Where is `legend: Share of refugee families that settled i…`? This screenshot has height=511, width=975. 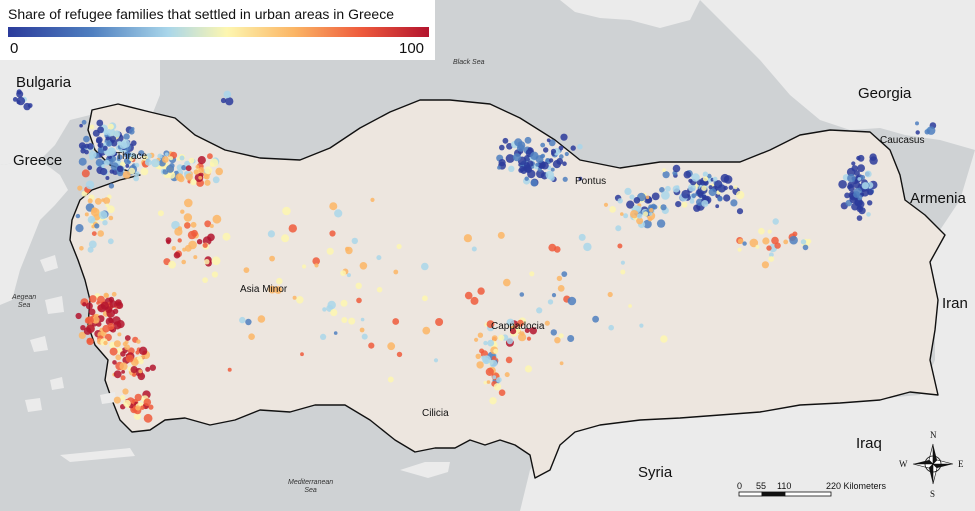
legend: Share of refugee families that settled i… is located at coordinates (217, 30).